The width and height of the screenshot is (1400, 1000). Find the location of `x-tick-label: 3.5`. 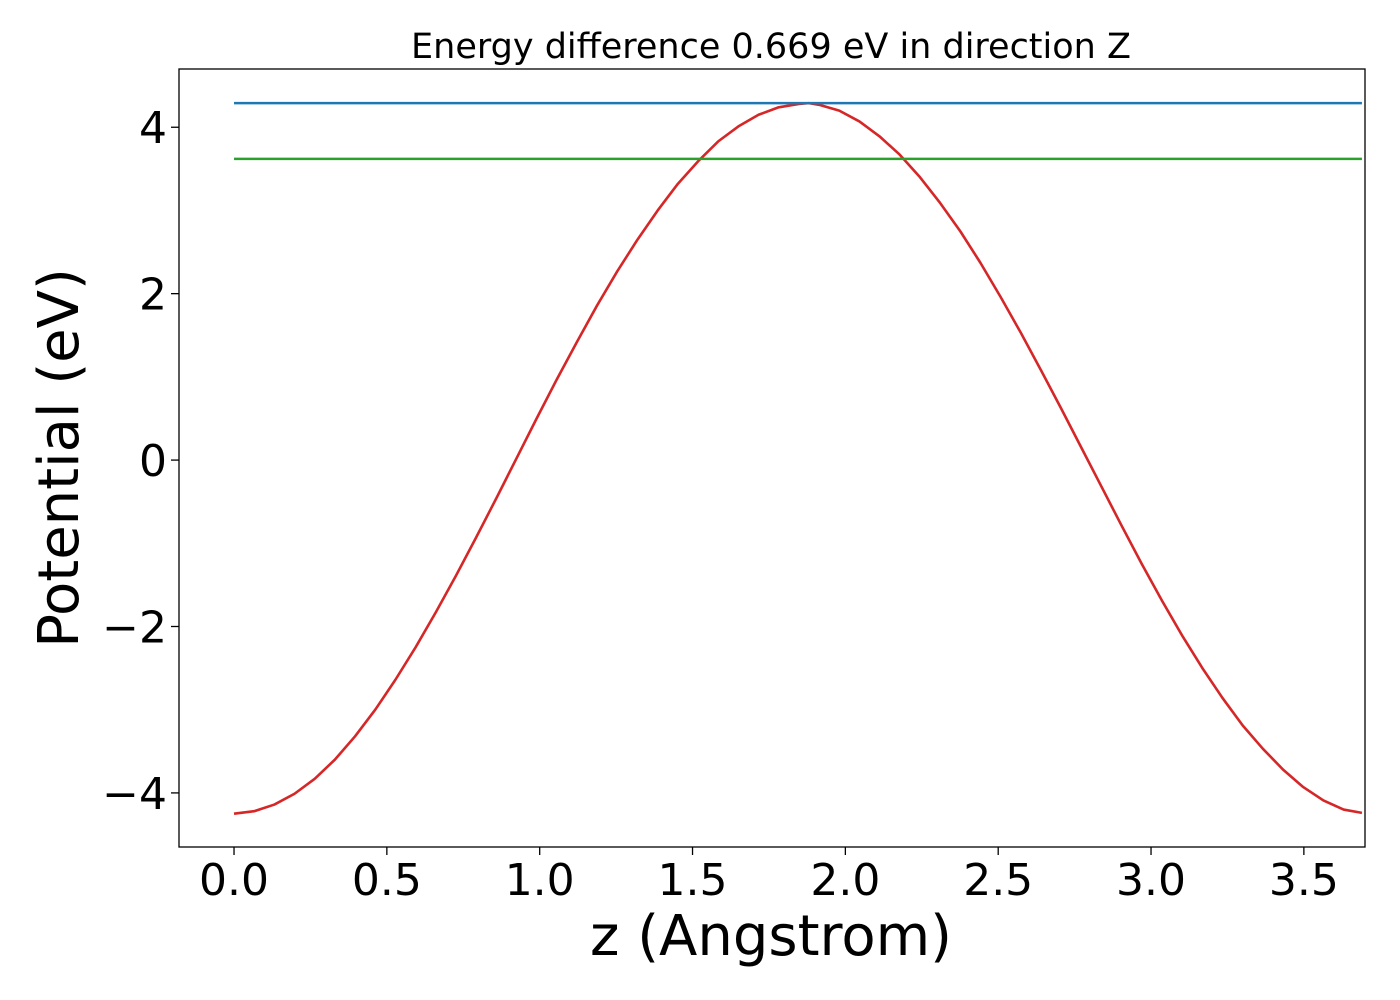

x-tick-label: 3.5 is located at coordinates (1304, 880).